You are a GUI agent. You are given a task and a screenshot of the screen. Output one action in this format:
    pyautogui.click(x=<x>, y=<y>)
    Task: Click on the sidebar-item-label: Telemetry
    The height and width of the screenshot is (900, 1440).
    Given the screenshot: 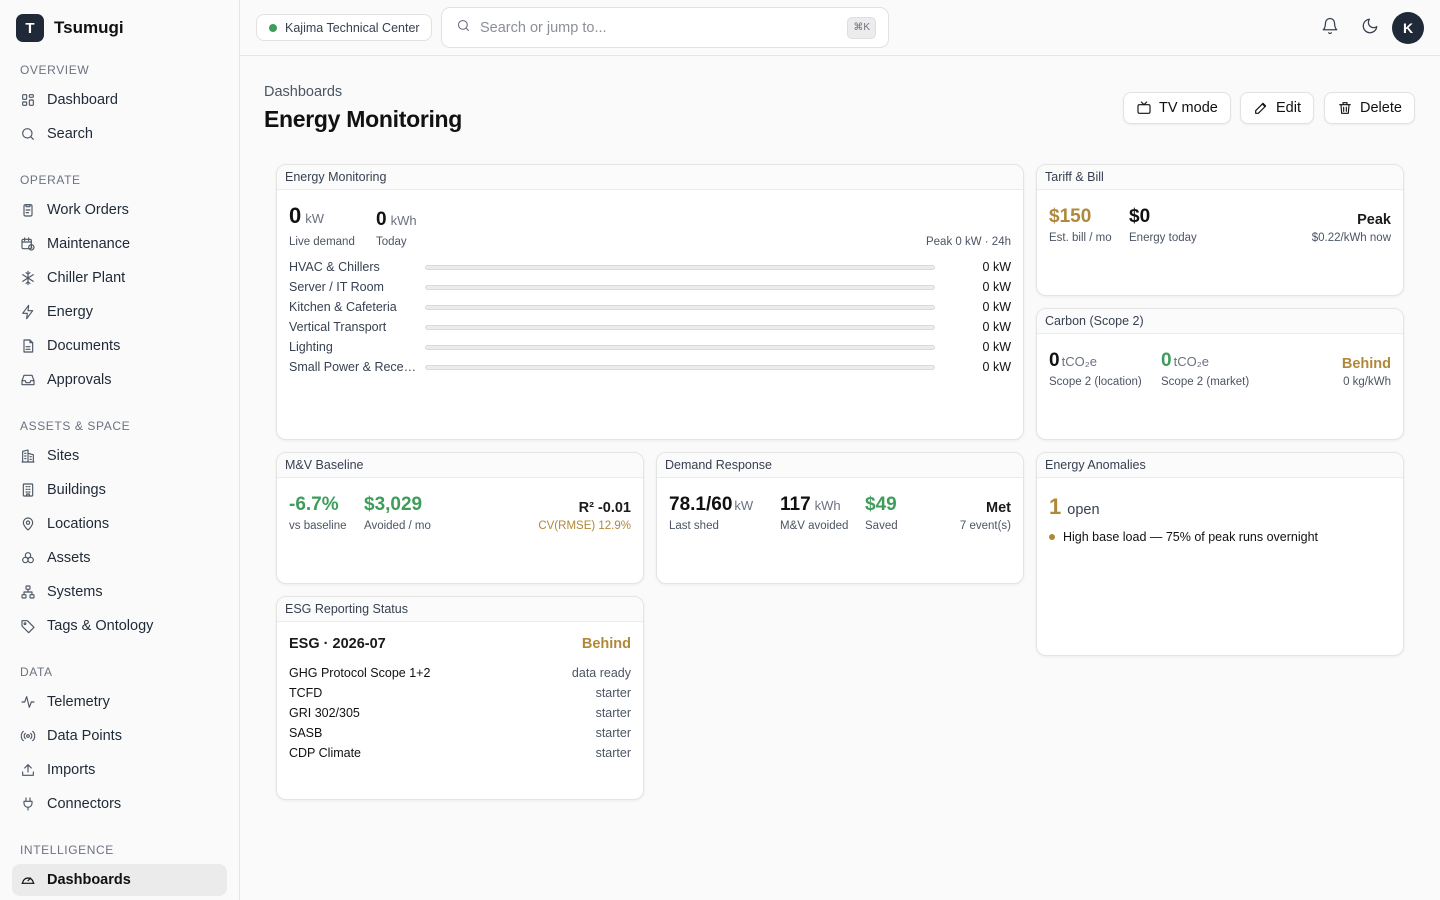 What is the action you would take?
    pyautogui.click(x=78, y=702)
    